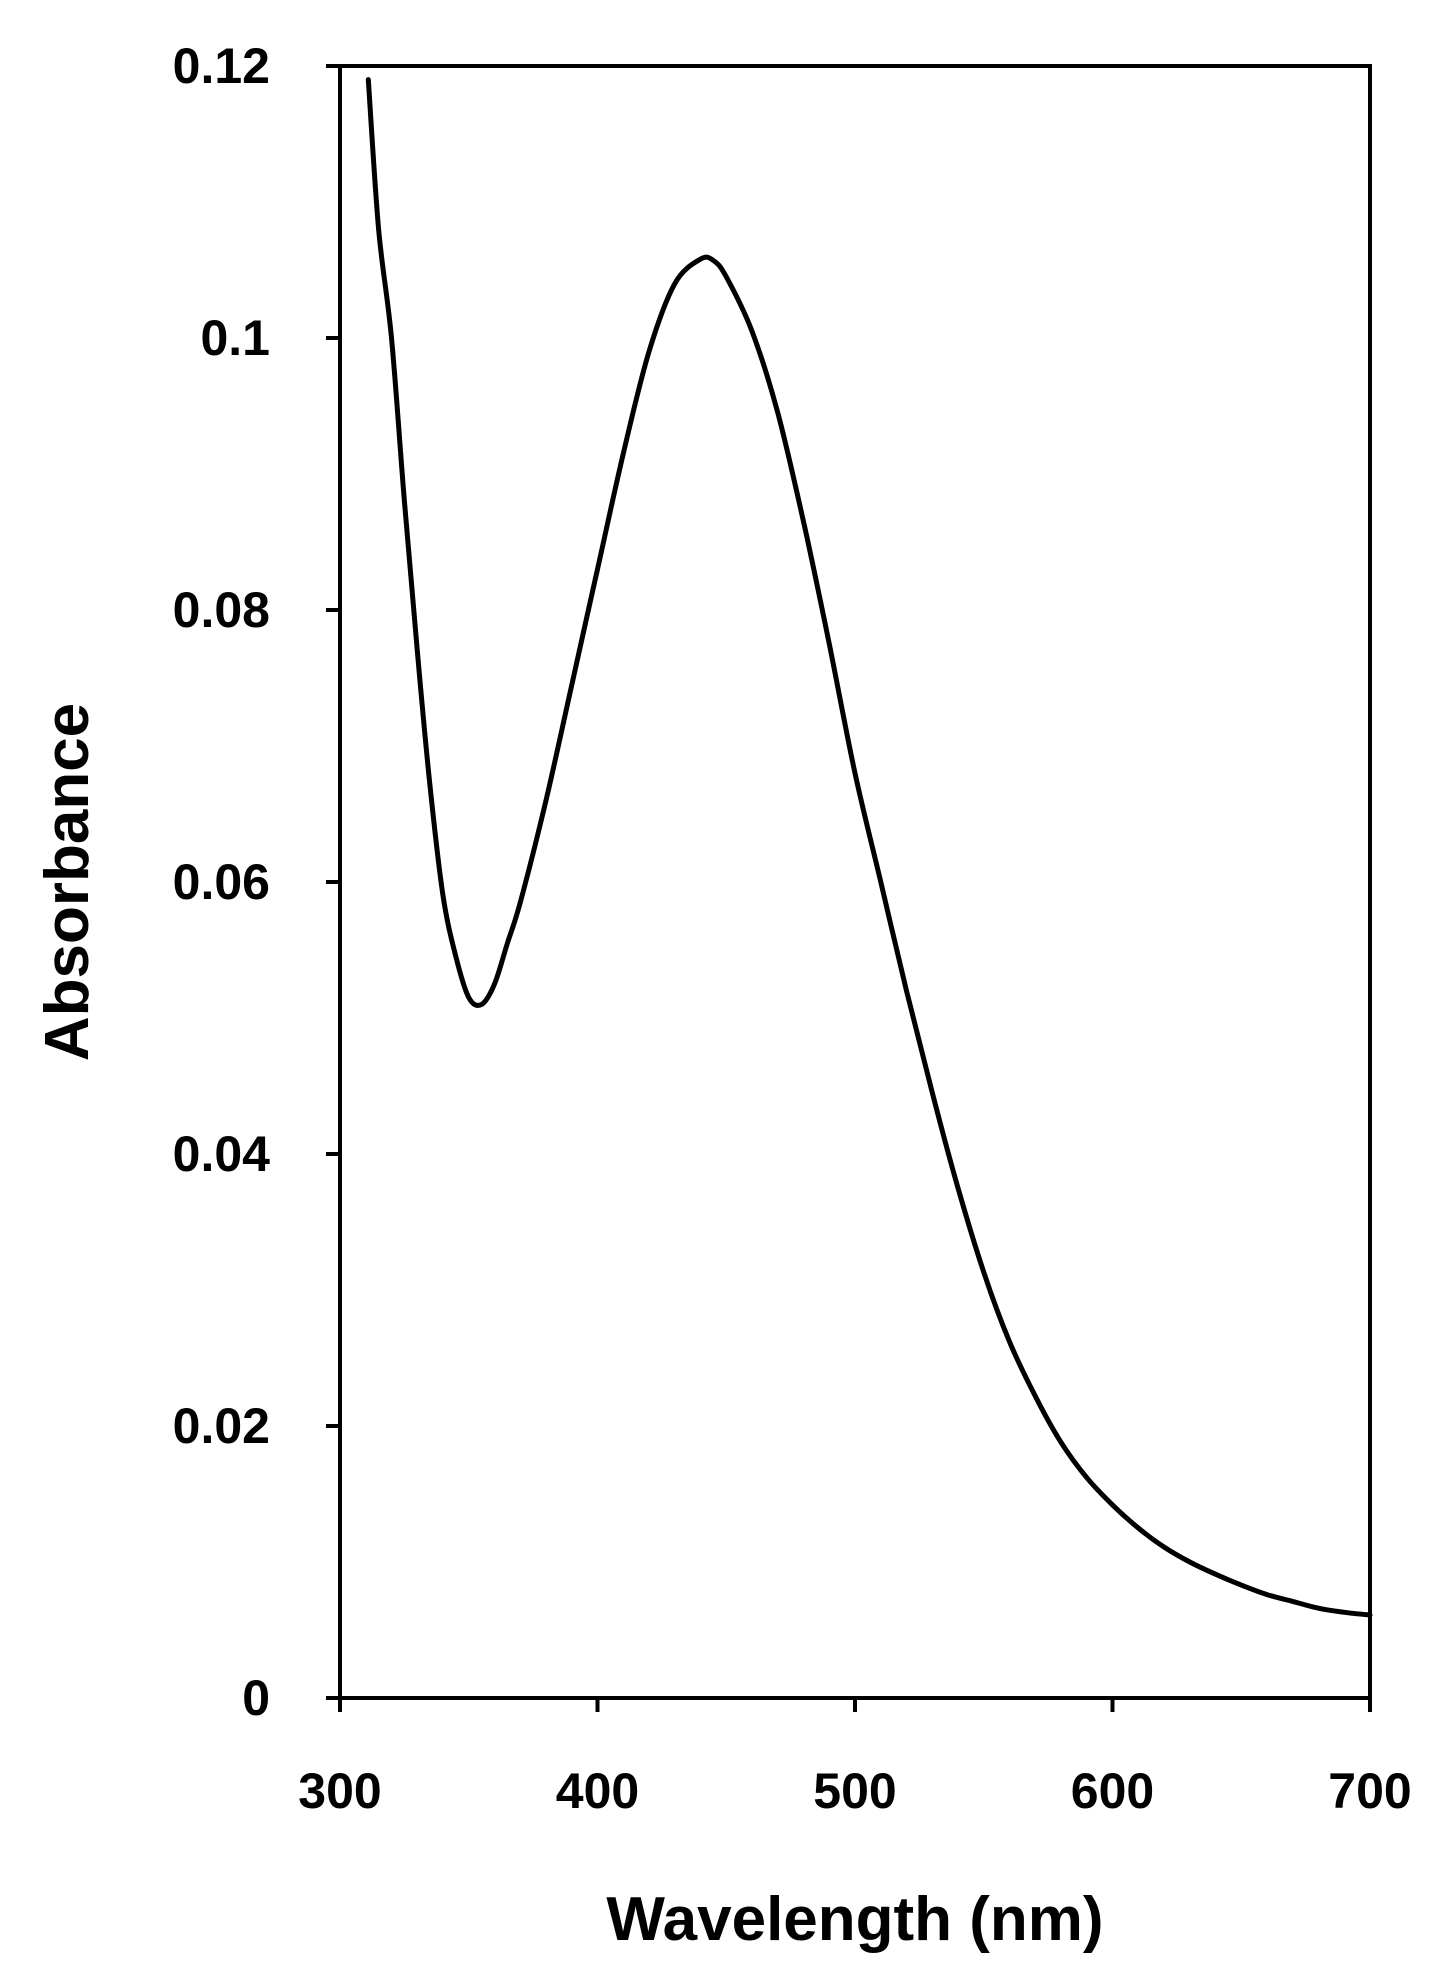 The height and width of the screenshot is (1984, 1455). I want to click on x-axis-title: Wavelength (nm), so click(854, 1919).